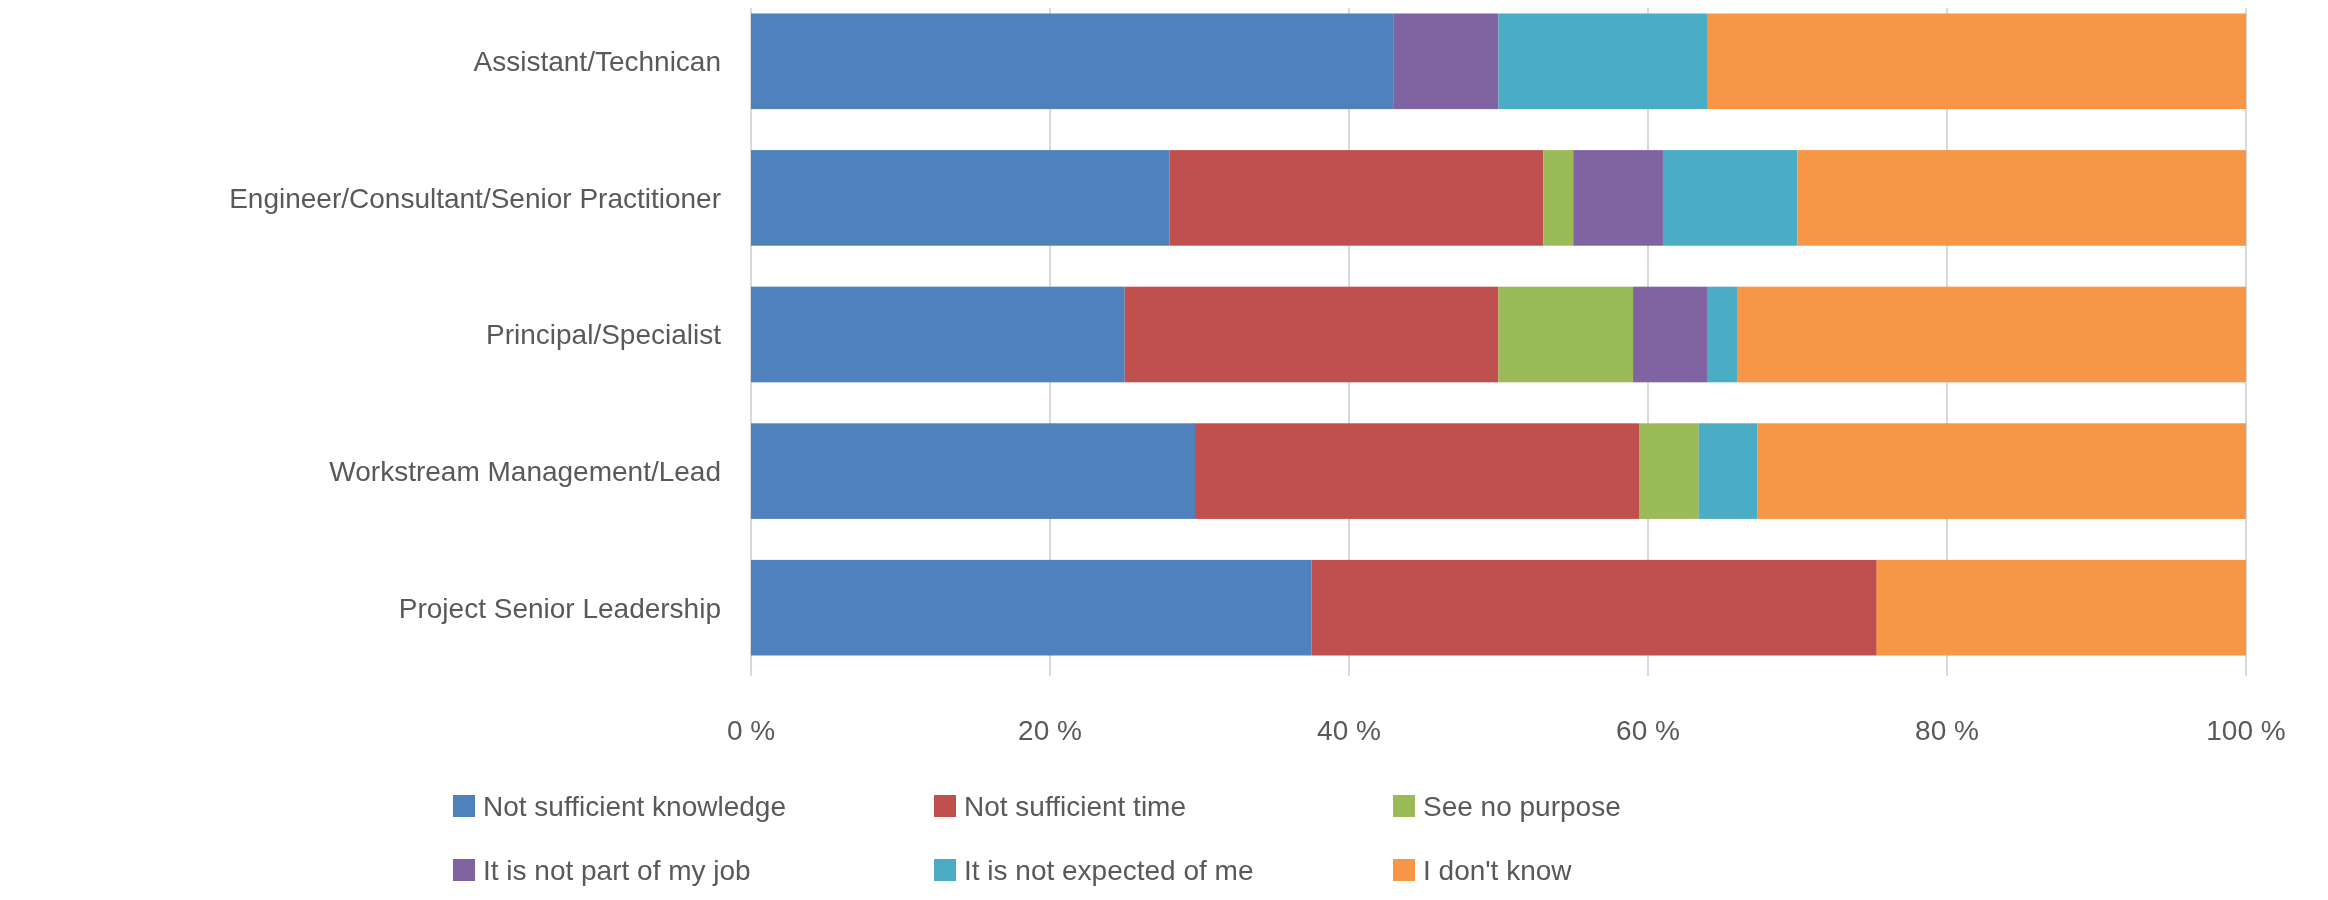 The width and height of the screenshot is (2328, 900). Describe the element at coordinates (2246, 730) in the screenshot. I see `x-tick-label: 100 %` at that location.